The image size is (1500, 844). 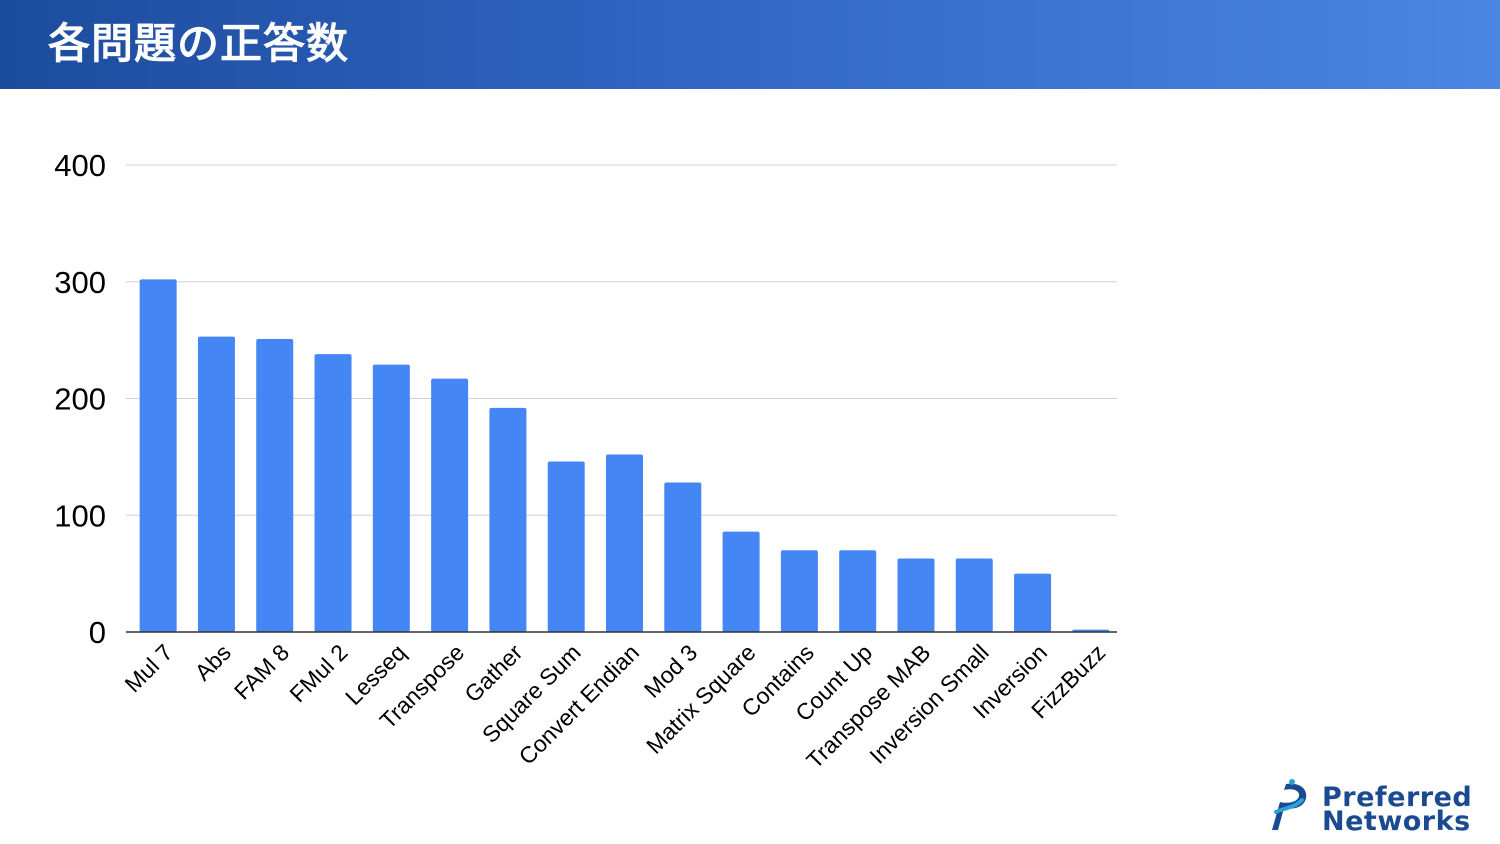 What do you see at coordinates (80, 282) in the screenshot?
I see `y-tick-label: 300` at bounding box center [80, 282].